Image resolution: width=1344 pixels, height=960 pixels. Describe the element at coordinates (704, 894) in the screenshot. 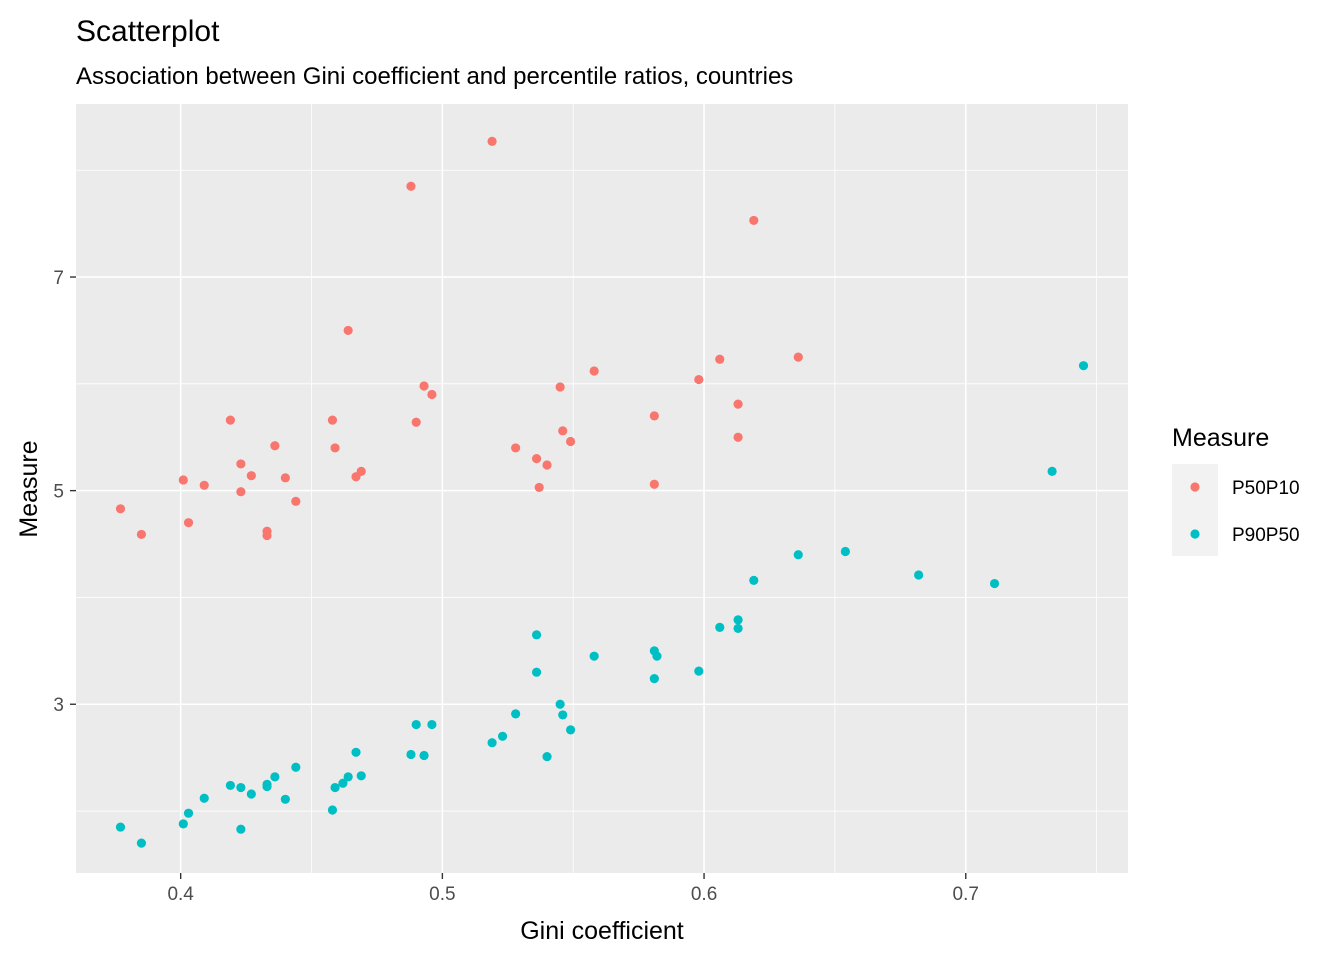

I see `x-tick-label: 0.6` at that location.